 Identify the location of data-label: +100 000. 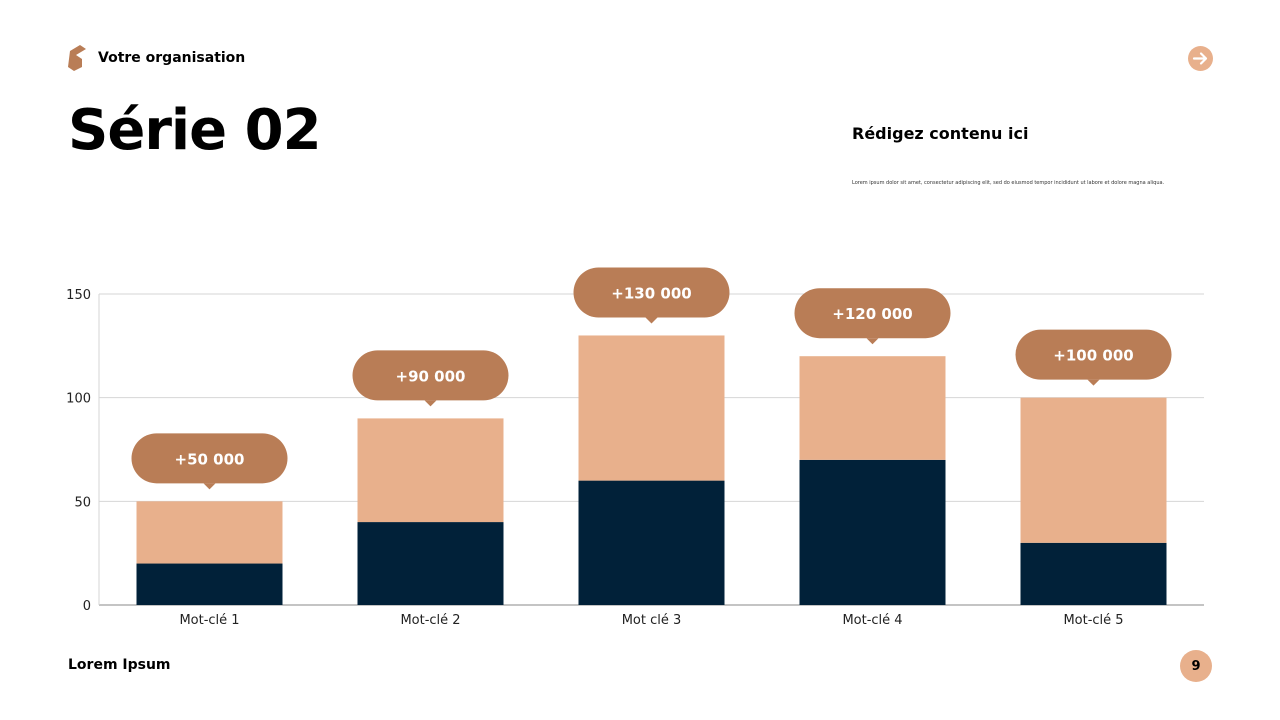
(1093, 356).